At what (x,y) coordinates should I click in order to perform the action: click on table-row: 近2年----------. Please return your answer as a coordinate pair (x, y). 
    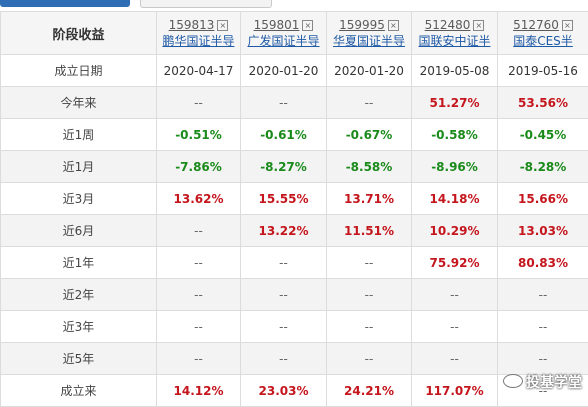
    Looking at the image, I should click on (294, 295).